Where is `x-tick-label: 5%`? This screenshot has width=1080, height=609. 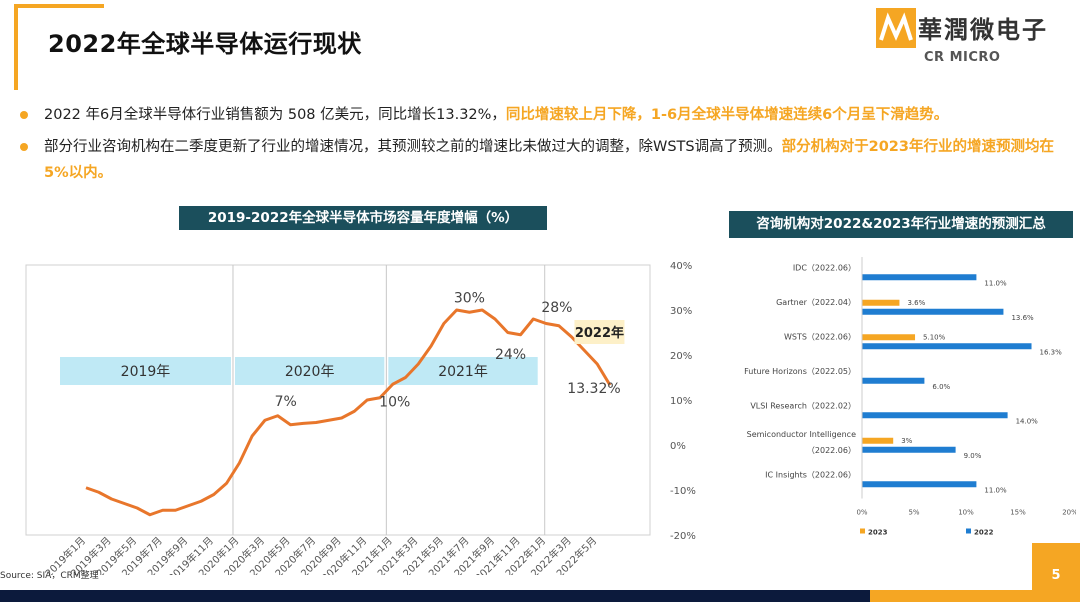 x-tick-label: 5% is located at coordinates (913, 513).